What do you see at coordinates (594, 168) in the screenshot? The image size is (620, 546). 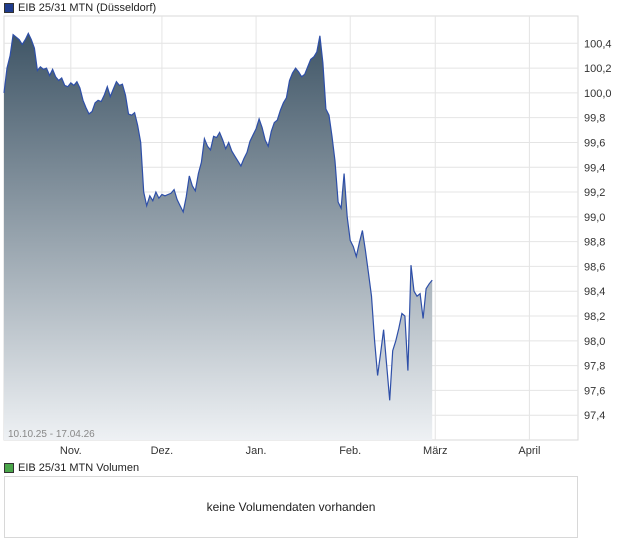 I see `y-tick-label: 99,4` at bounding box center [594, 168].